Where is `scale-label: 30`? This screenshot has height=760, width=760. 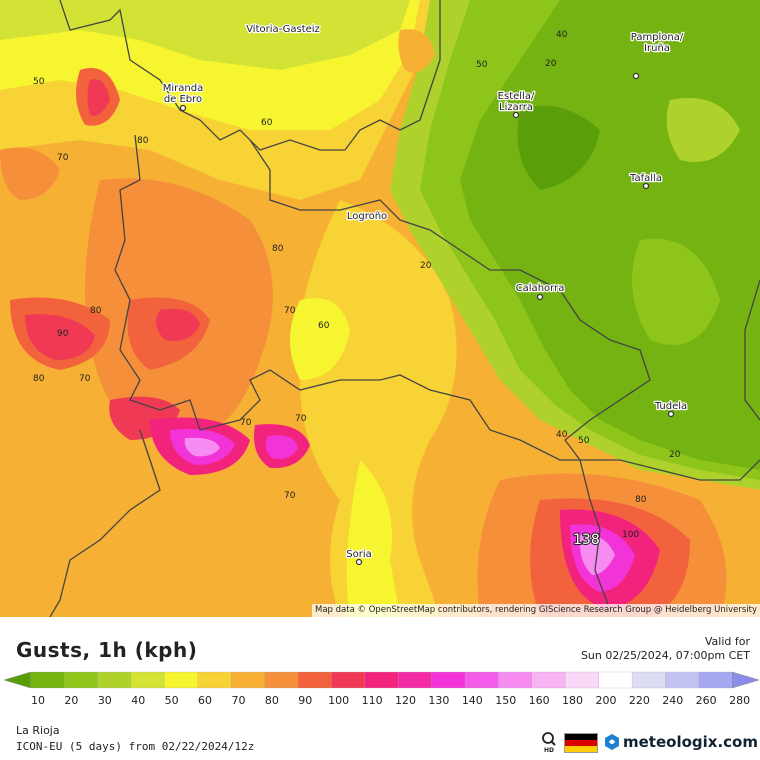 scale-label: 30 is located at coordinates (104, 700).